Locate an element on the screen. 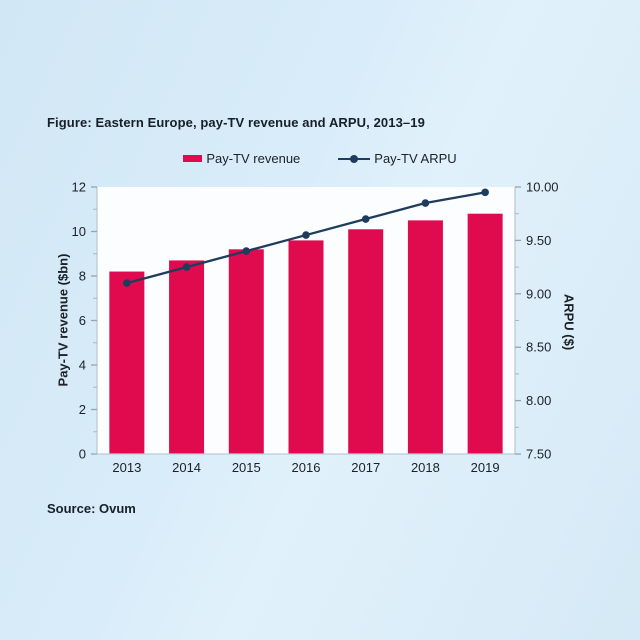  arpu-marker-2016 is located at coordinates (306, 235).